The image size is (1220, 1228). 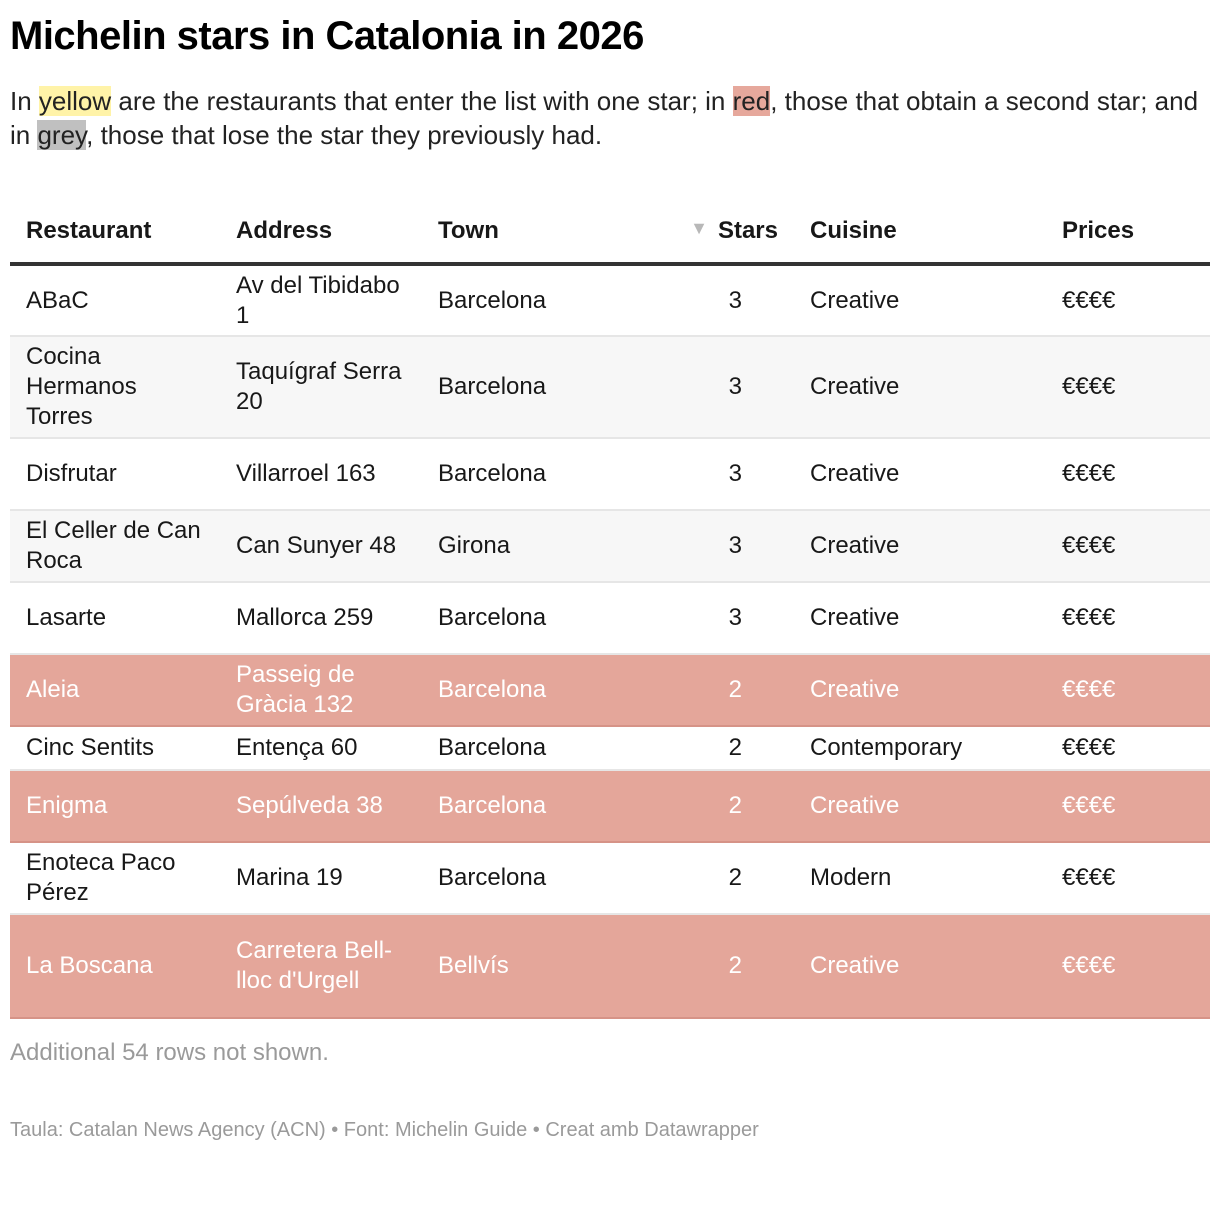 I want to click on column-header-address: Address, so click(x=321, y=233).